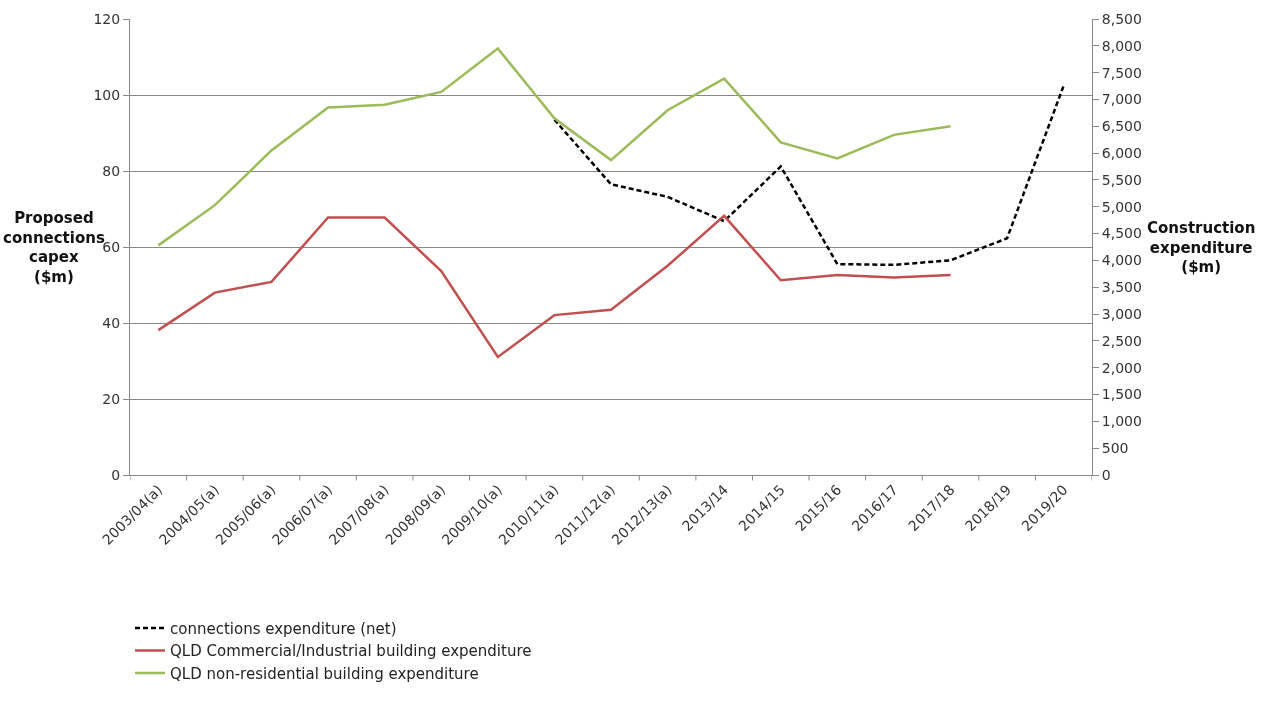 The width and height of the screenshot is (1269, 702). What do you see at coordinates (107, 94) in the screenshot?
I see `y-tick-label: 100` at bounding box center [107, 94].